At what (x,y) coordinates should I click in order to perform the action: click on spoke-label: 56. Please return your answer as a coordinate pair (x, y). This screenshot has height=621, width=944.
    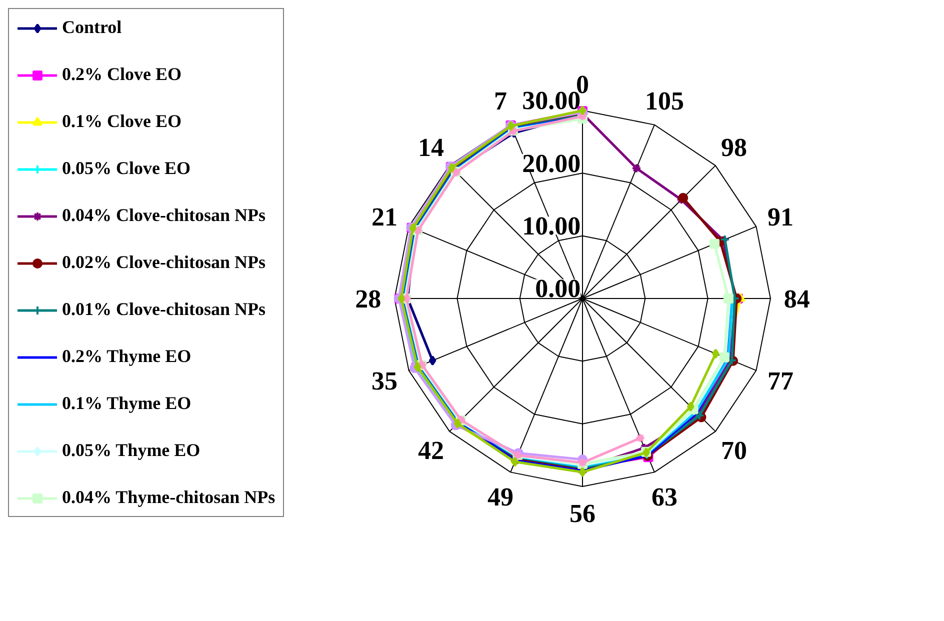
    Looking at the image, I should click on (583, 513).